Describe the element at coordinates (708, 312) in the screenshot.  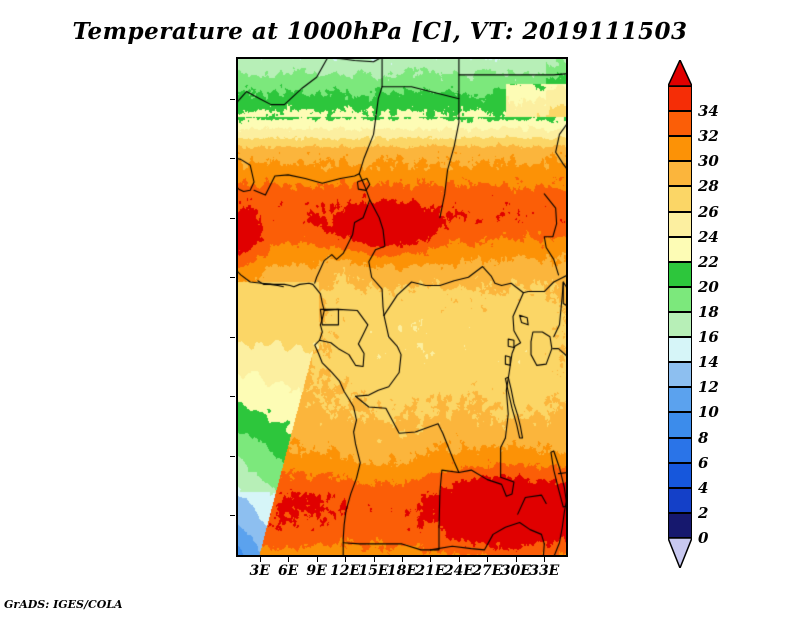
I see `colorbar-tick-label: 18` at that location.